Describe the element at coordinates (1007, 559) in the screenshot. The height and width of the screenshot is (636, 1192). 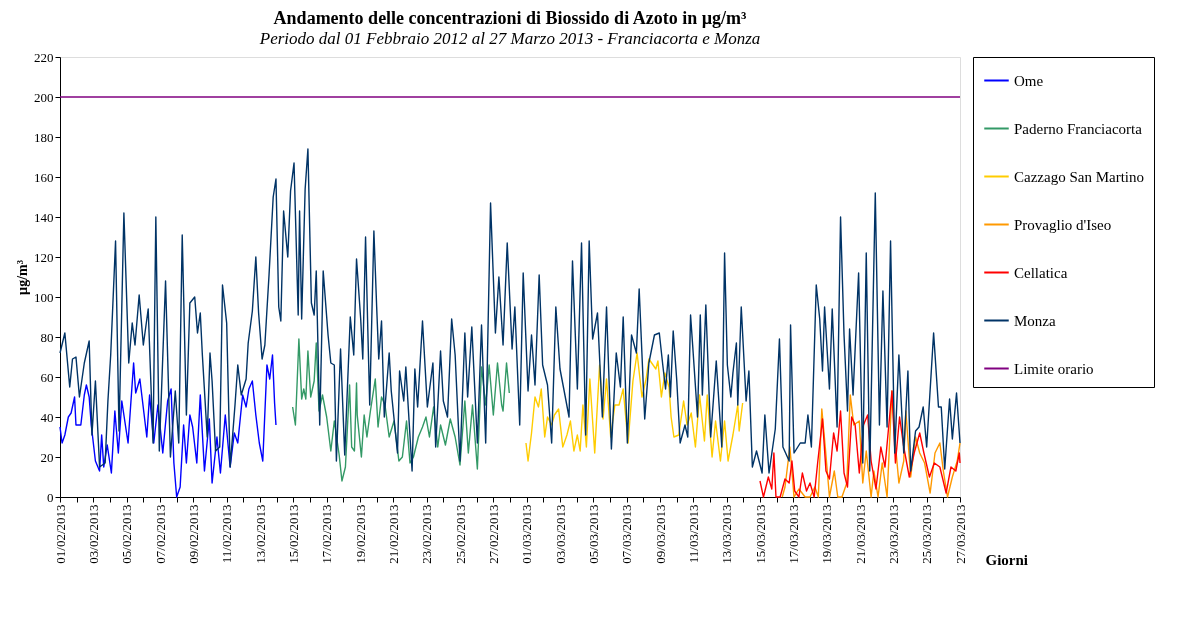
I see `x-axis-title: Giorni` at that location.